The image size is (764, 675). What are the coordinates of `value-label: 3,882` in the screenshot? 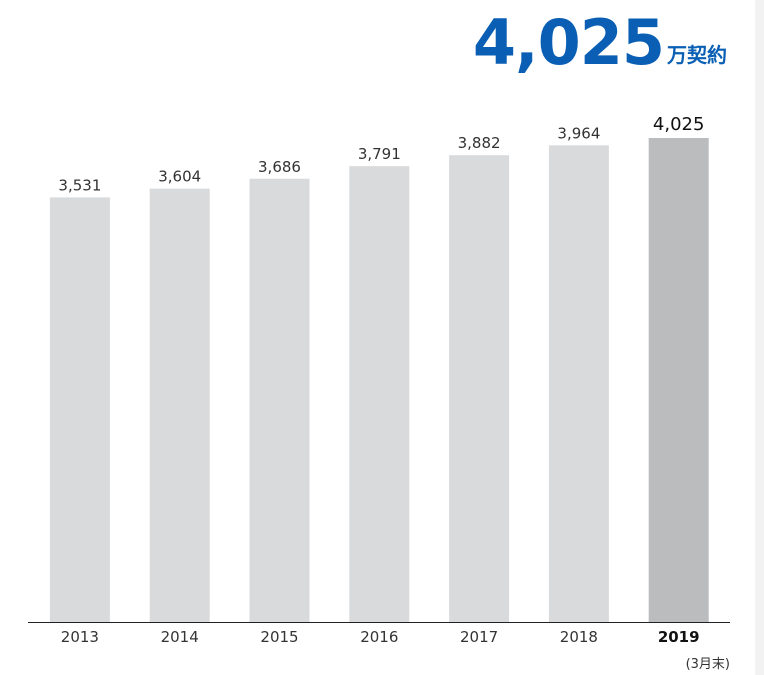 It's located at (479, 143).